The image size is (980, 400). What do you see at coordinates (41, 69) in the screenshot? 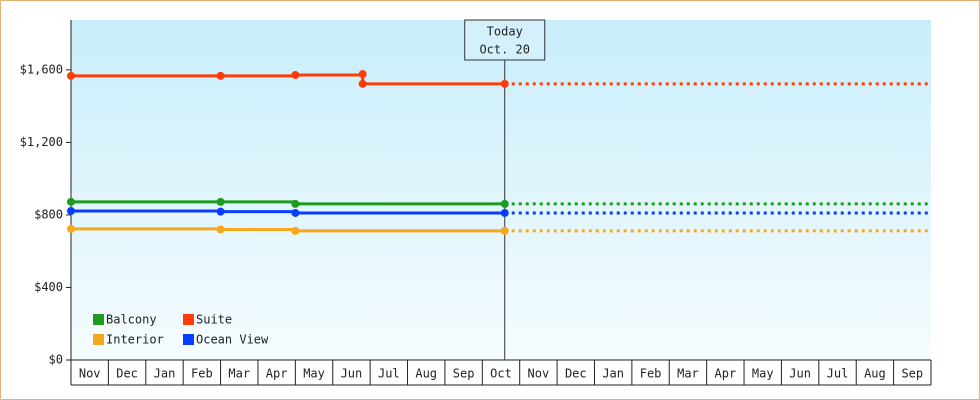
I see `y-tick-label: $1,600` at bounding box center [41, 69].